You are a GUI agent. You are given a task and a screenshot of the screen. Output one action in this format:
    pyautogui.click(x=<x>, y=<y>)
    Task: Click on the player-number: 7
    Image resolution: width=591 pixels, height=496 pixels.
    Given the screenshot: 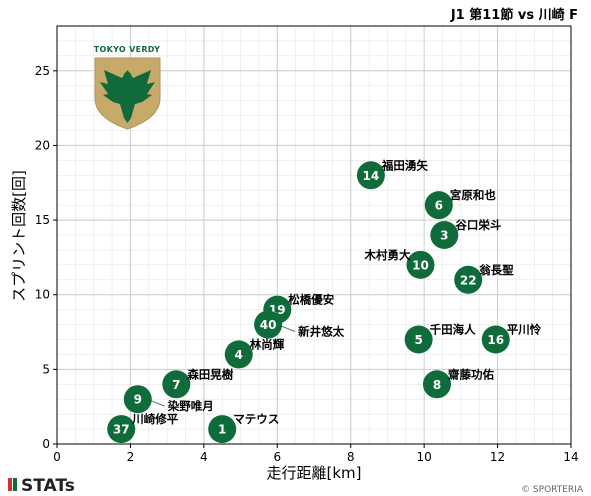 What is the action you would take?
    pyautogui.click(x=176, y=385)
    